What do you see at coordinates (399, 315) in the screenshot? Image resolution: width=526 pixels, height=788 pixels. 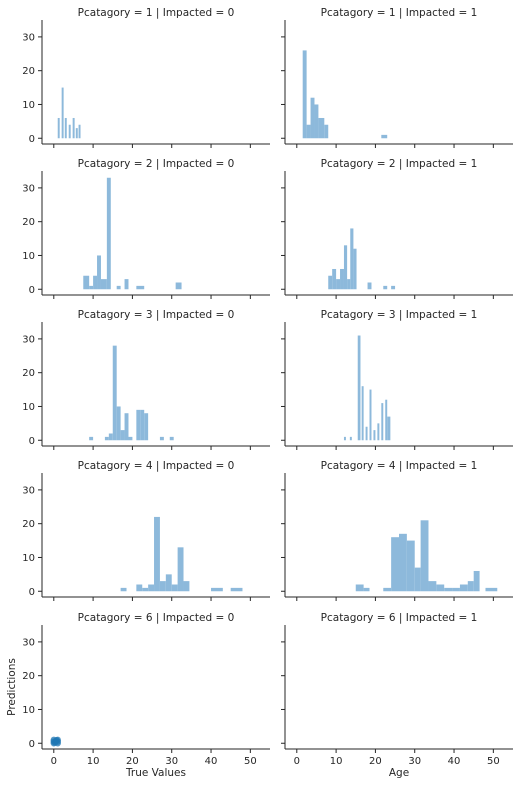 I see `panel-title: Pcatagory = 3 | Impacted = 1` at bounding box center [399, 315].